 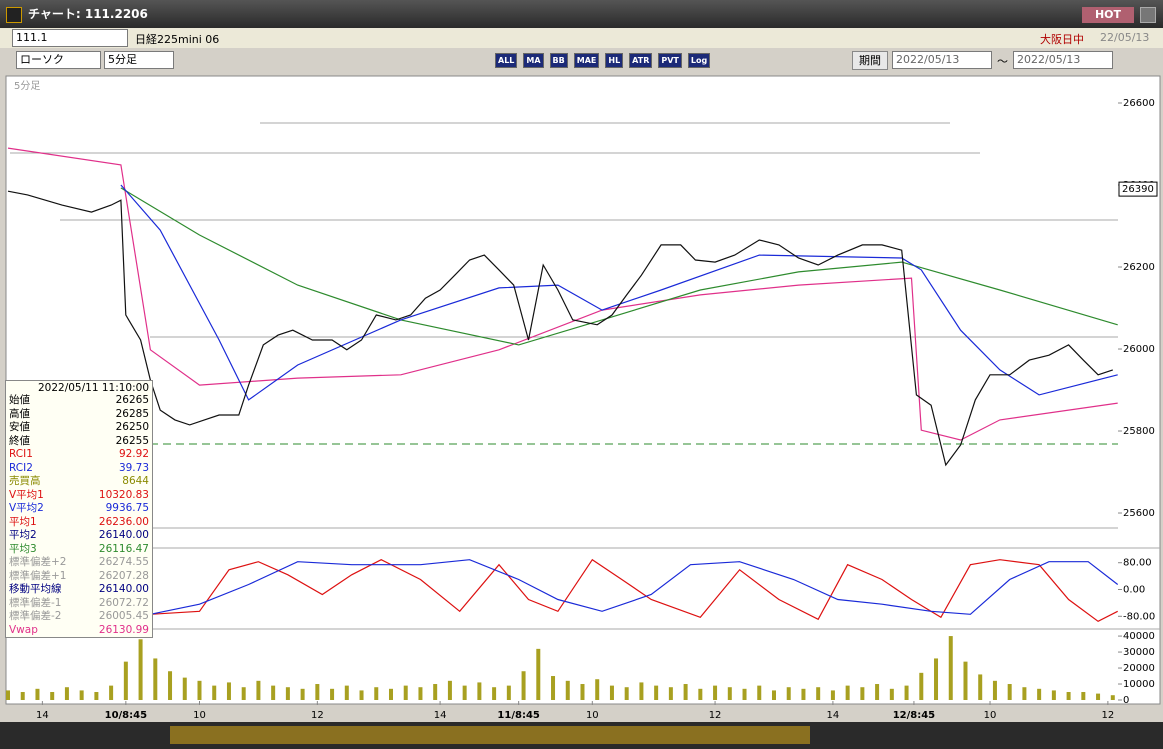 I want to click on info-row: V平均1 10320.83, so click(x=79, y=496).